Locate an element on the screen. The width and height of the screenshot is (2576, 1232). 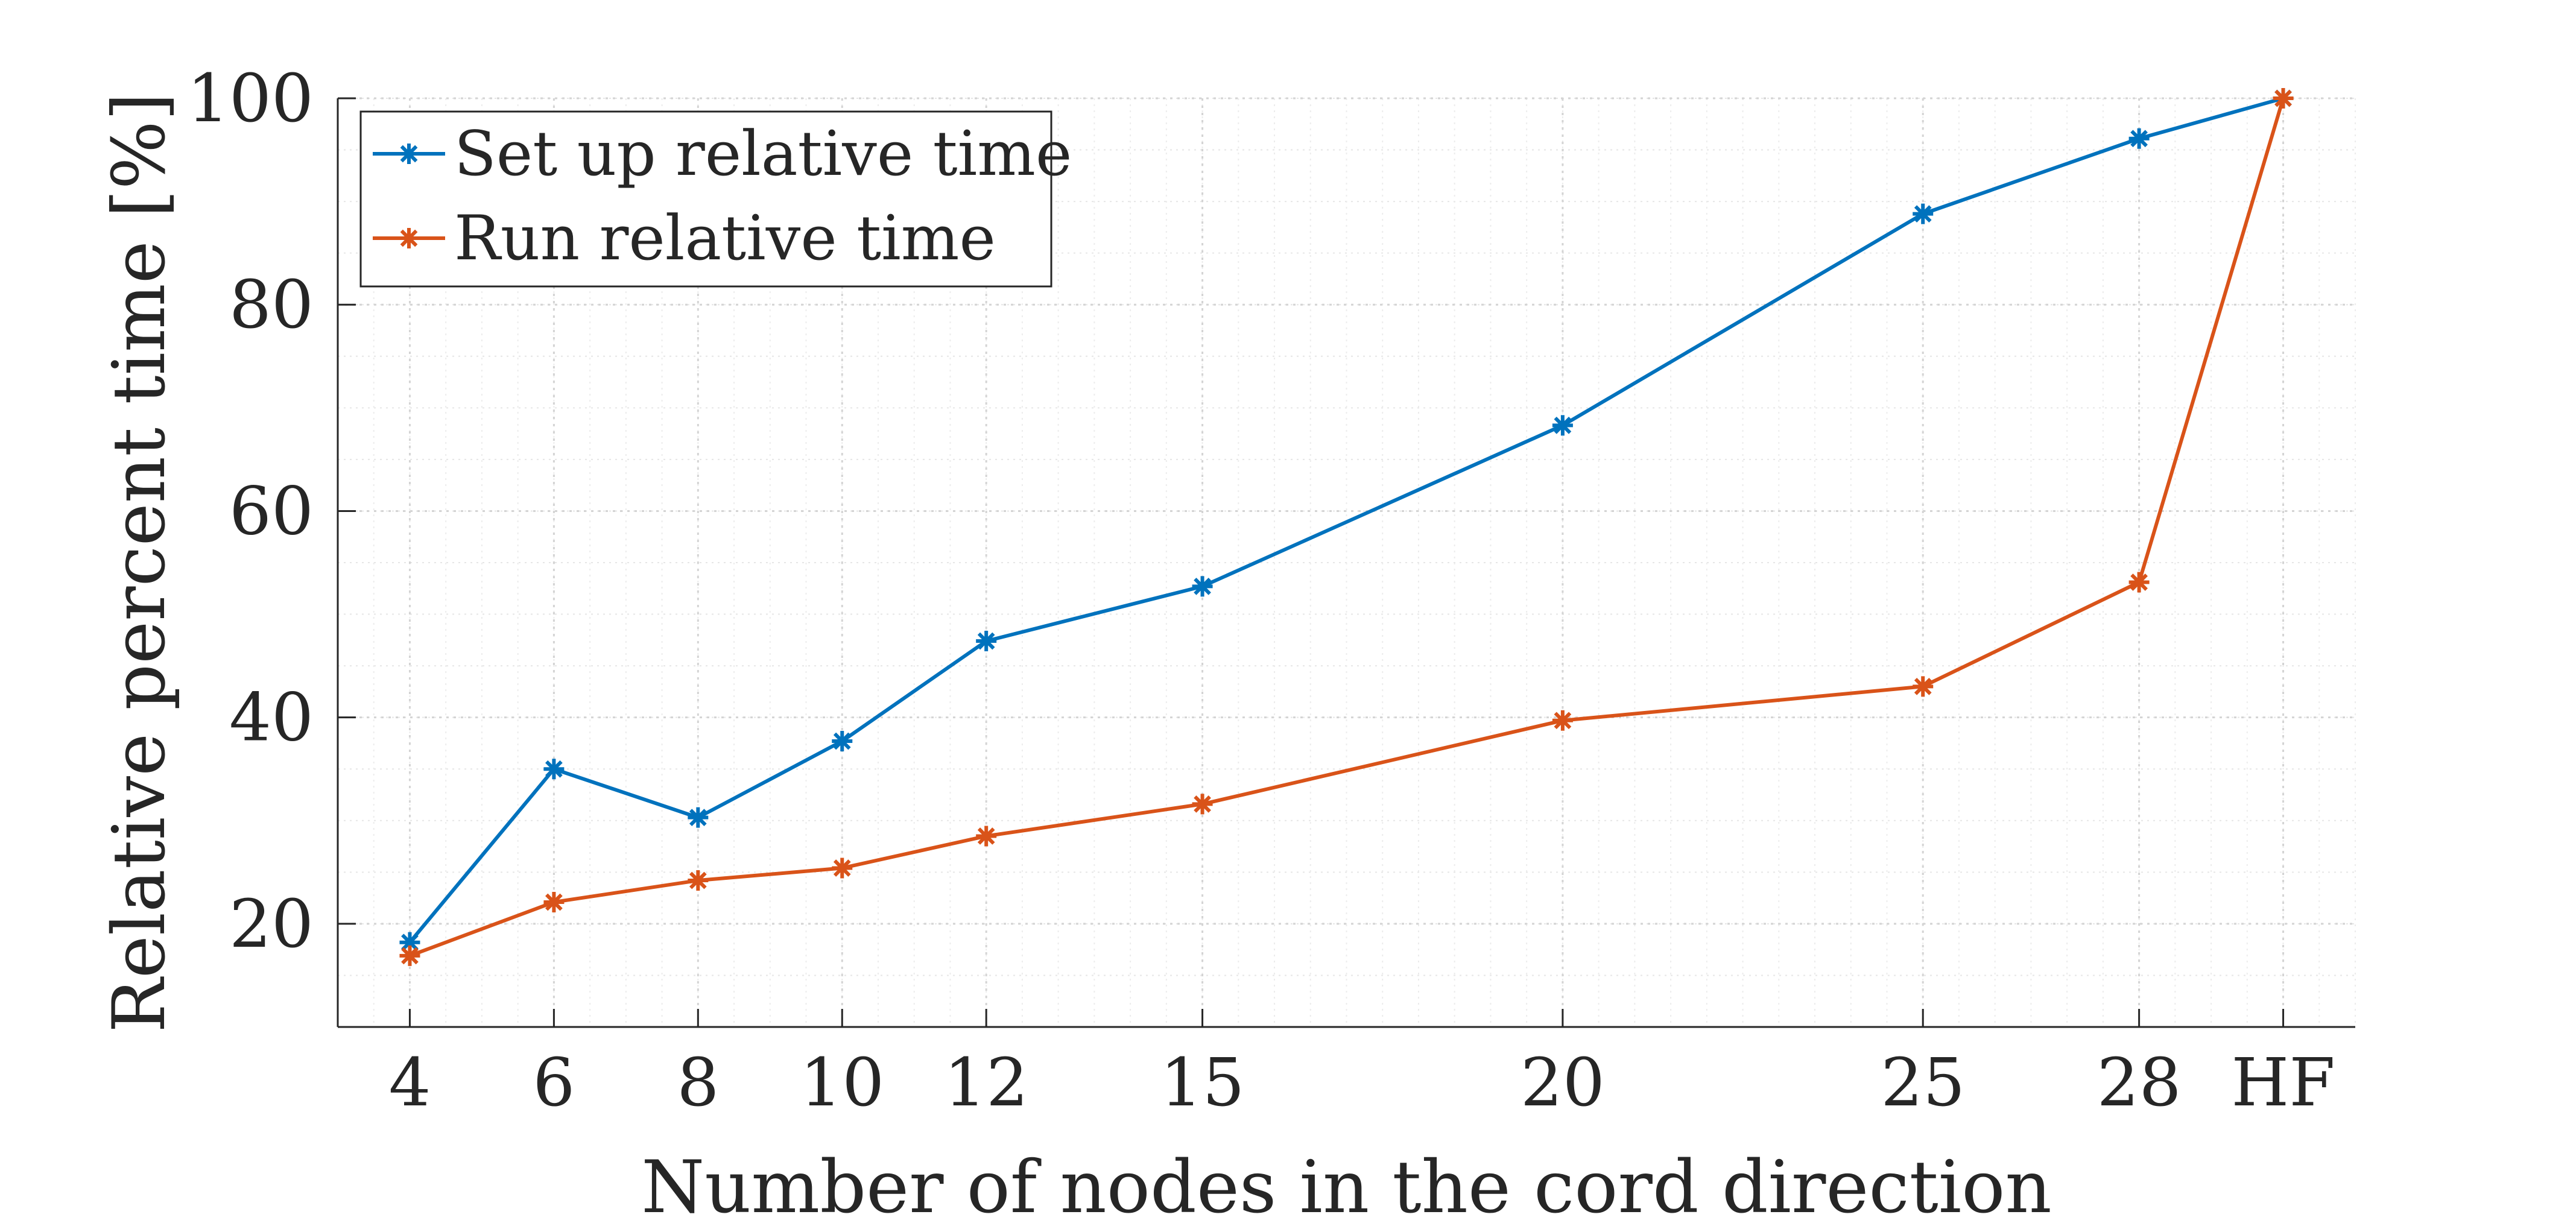
y-tick-label: 80 is located at coordinates (271, 304).